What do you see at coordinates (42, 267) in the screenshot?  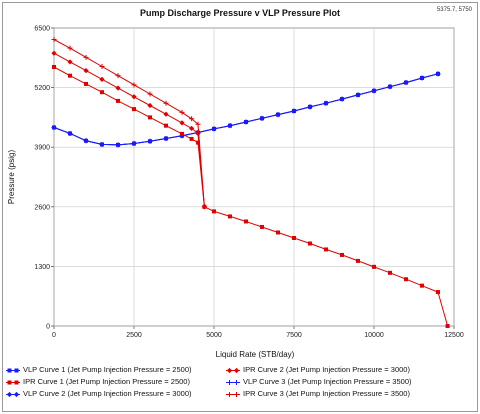 I see `y-tick-label: 1300` at bounding box center [42, 267].